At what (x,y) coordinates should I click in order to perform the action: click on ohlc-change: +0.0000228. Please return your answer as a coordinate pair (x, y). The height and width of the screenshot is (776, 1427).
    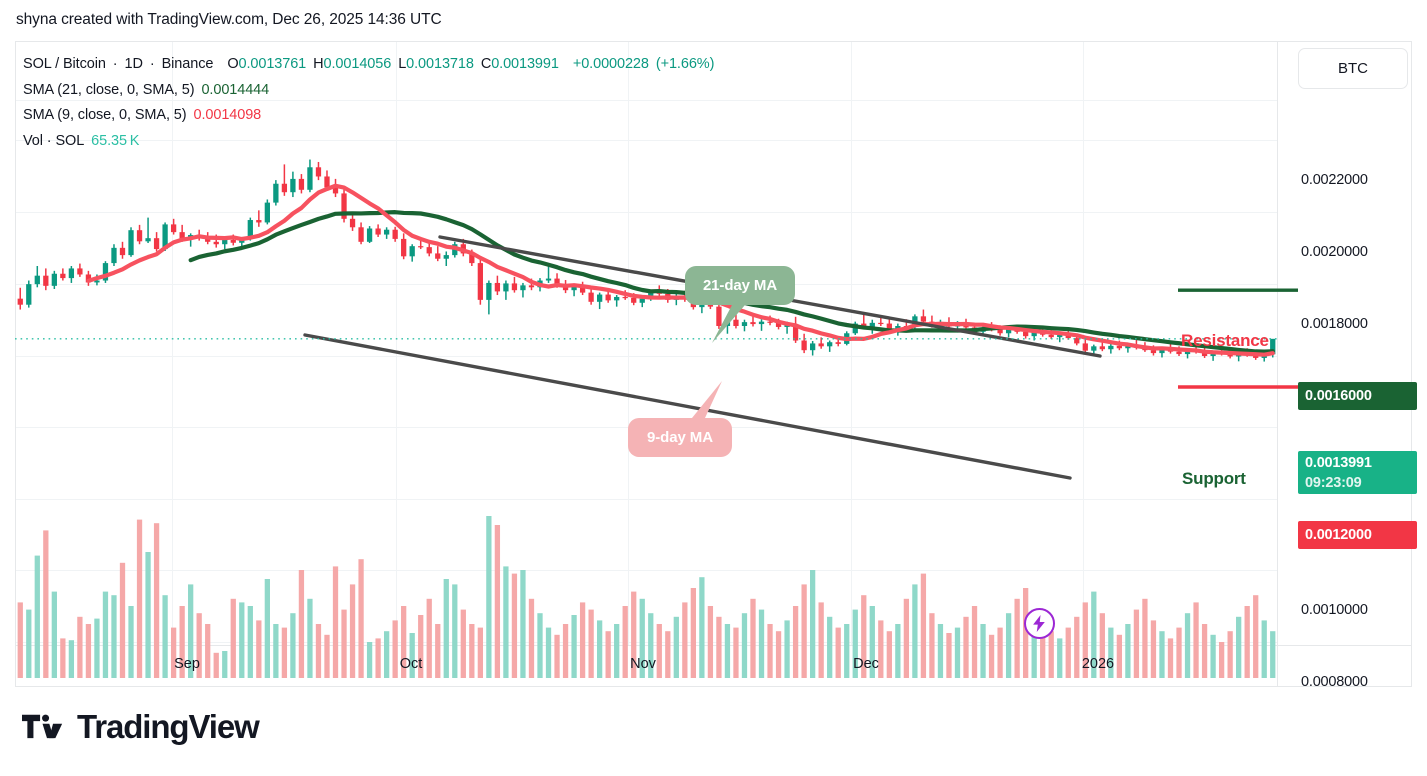
    Looking at the image, I should click on (610, 64).